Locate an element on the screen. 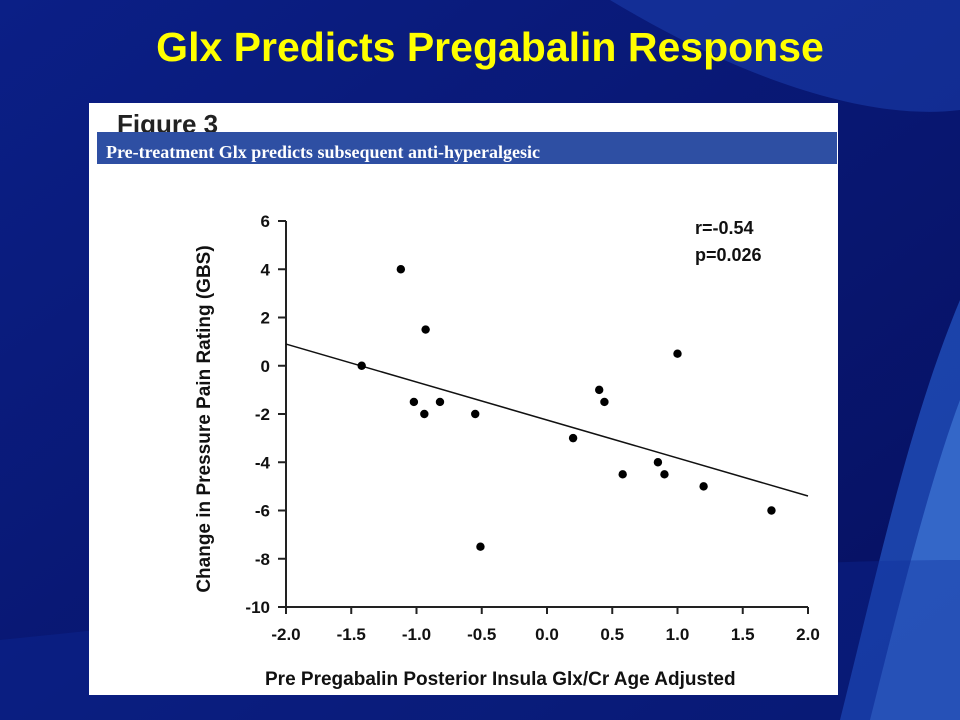 Image resolution: width=960 pixels, height=720 pixels. y-axis-title: Change in Pressure Pain Rating (GBS) is located at coordinates (204, 418).